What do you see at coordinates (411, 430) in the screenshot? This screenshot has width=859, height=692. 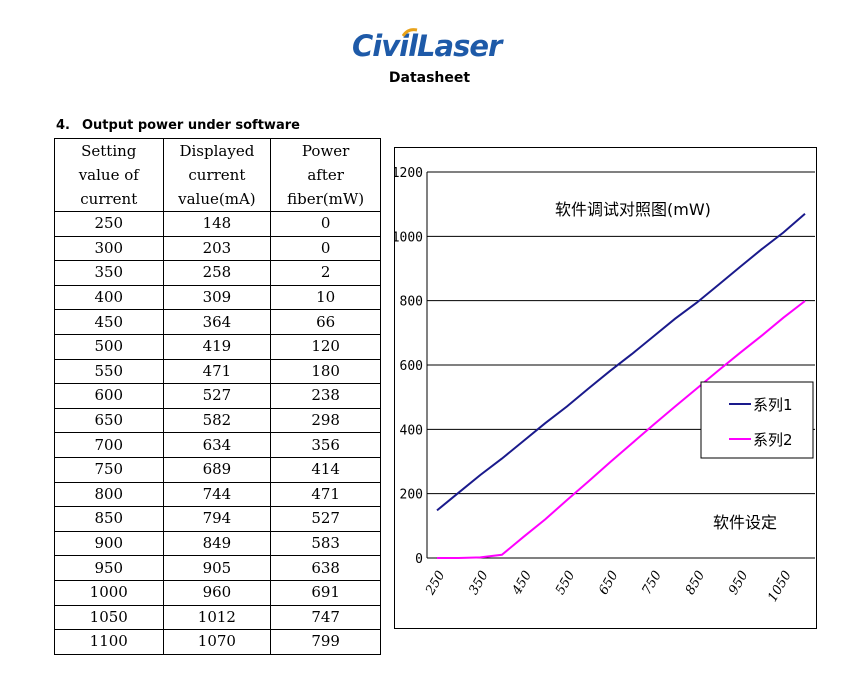 I see `y-tick-label: 400` at bounding box center [411, 430].